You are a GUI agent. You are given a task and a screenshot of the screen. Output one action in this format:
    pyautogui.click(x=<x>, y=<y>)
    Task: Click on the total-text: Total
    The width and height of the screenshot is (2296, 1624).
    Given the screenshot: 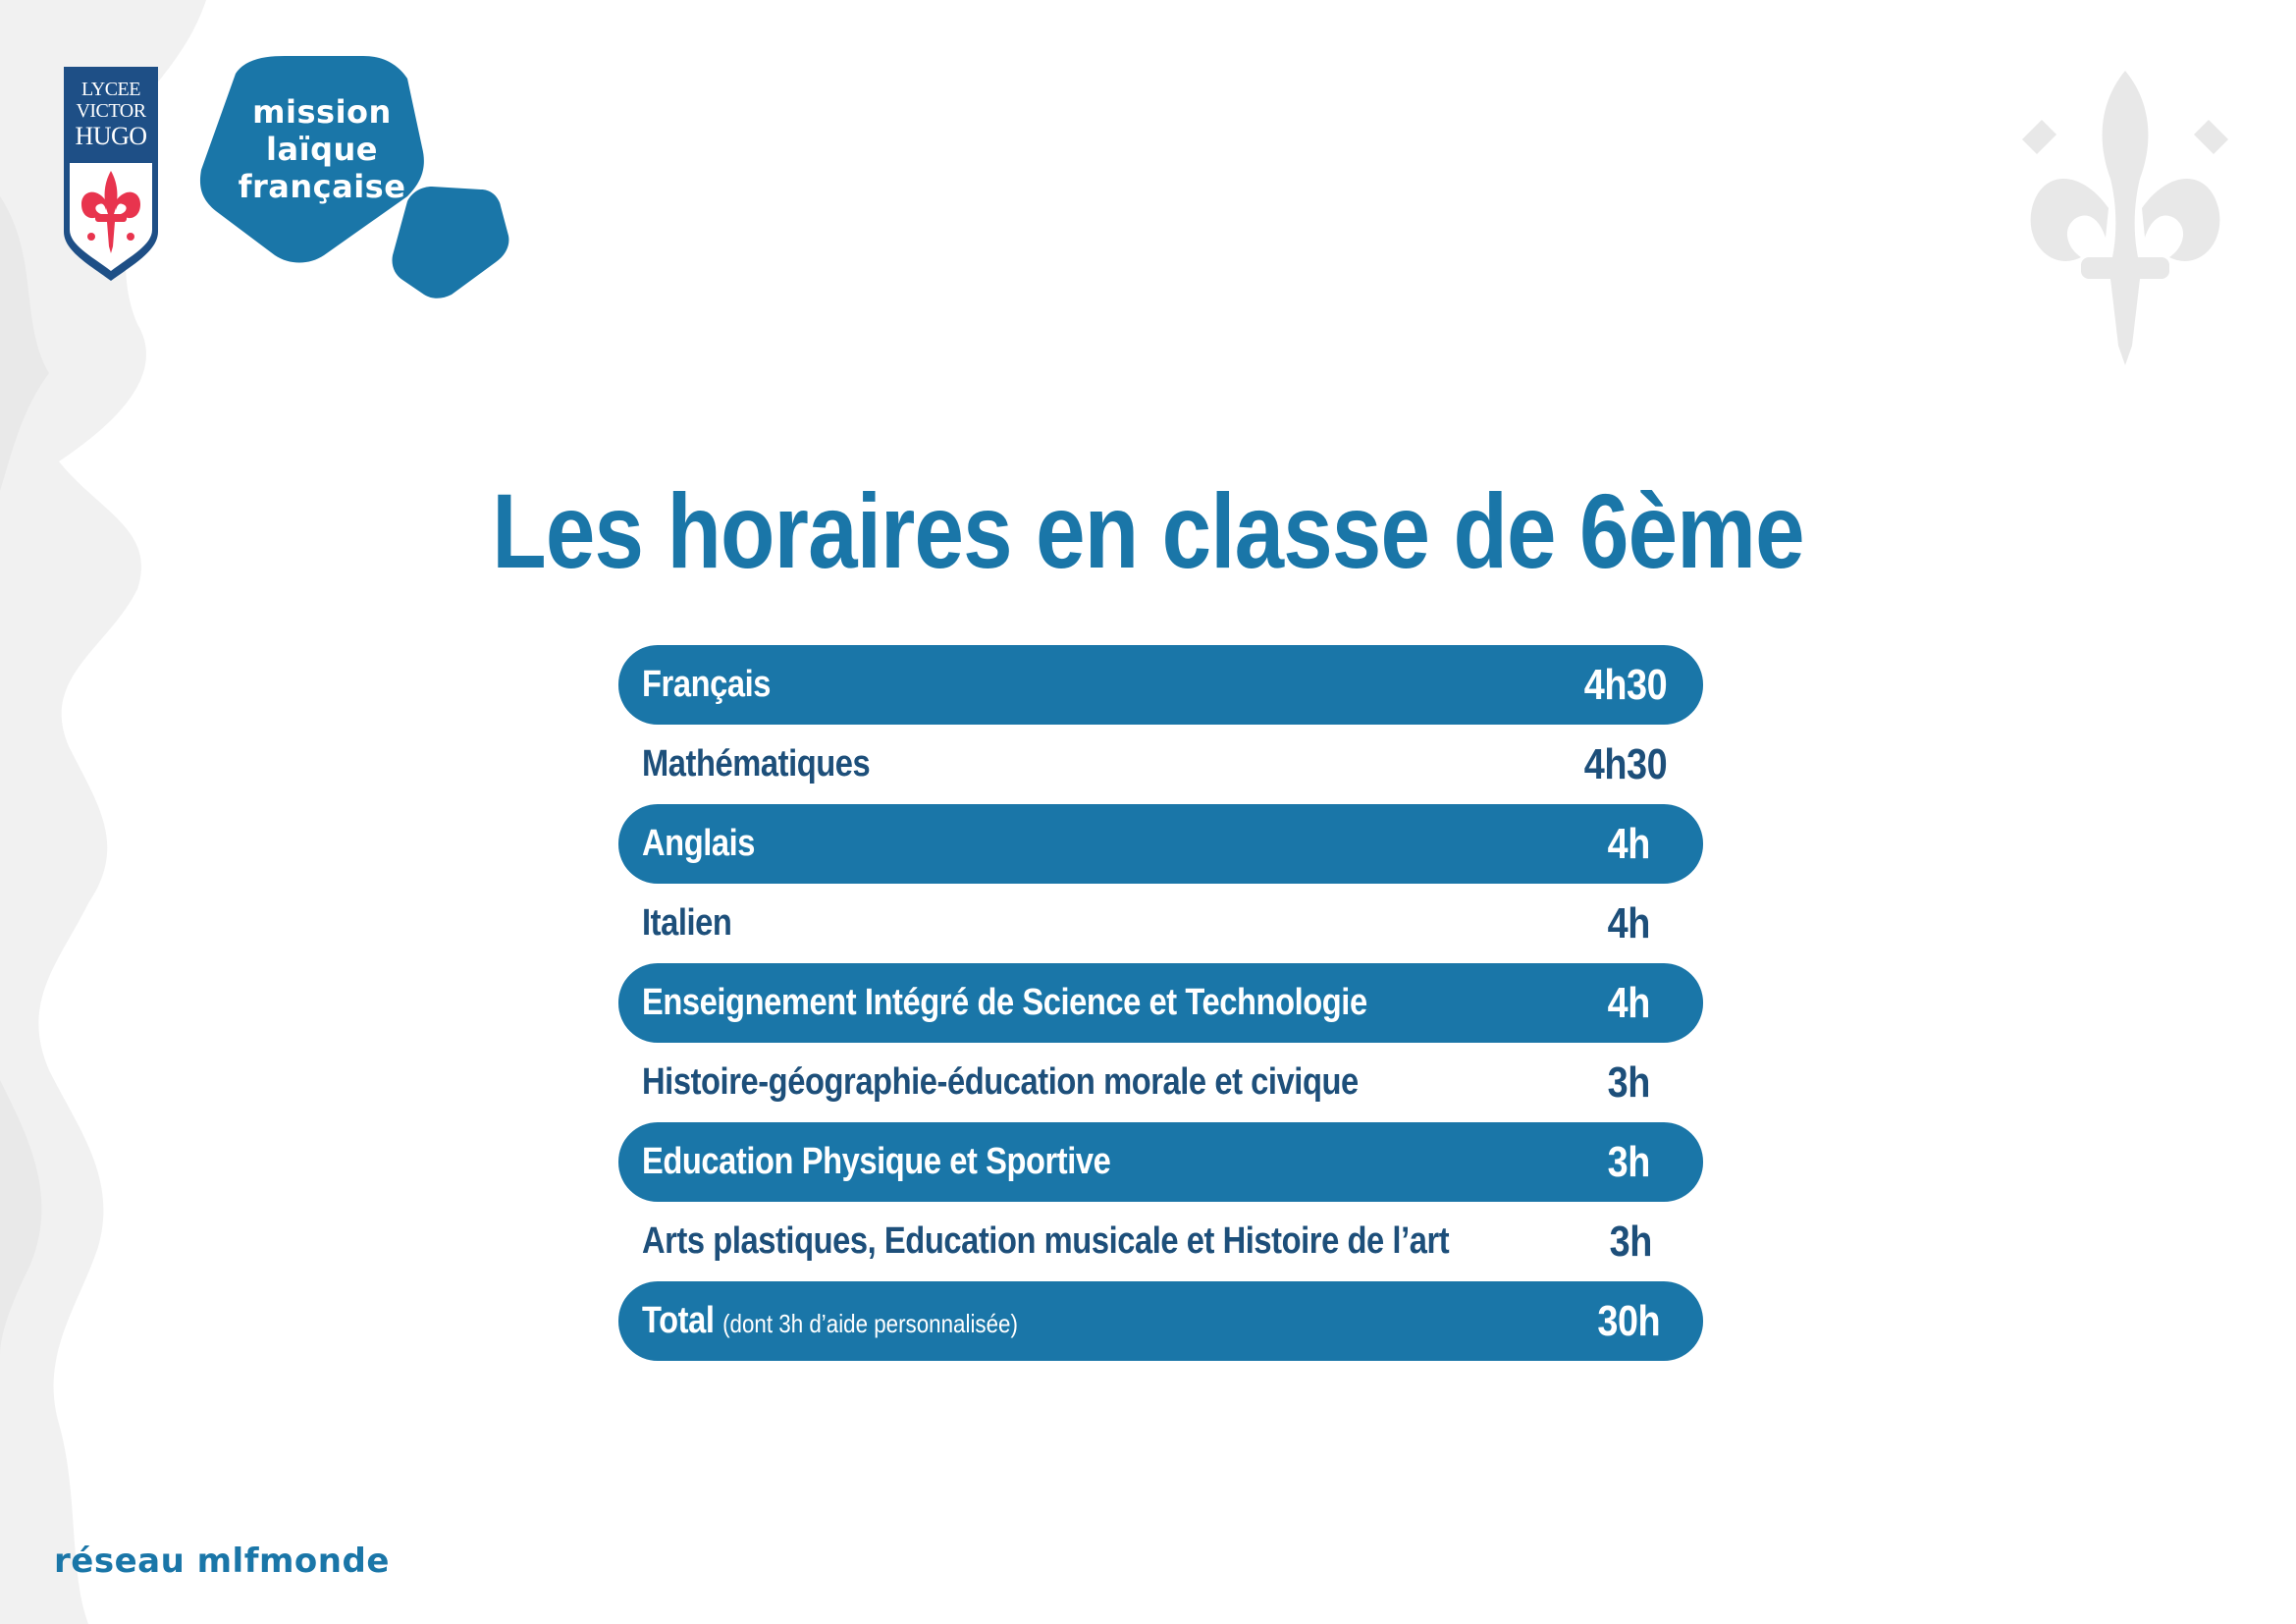 What is the action you would take?
    pyautogui.click(x=678, y=1320)
    